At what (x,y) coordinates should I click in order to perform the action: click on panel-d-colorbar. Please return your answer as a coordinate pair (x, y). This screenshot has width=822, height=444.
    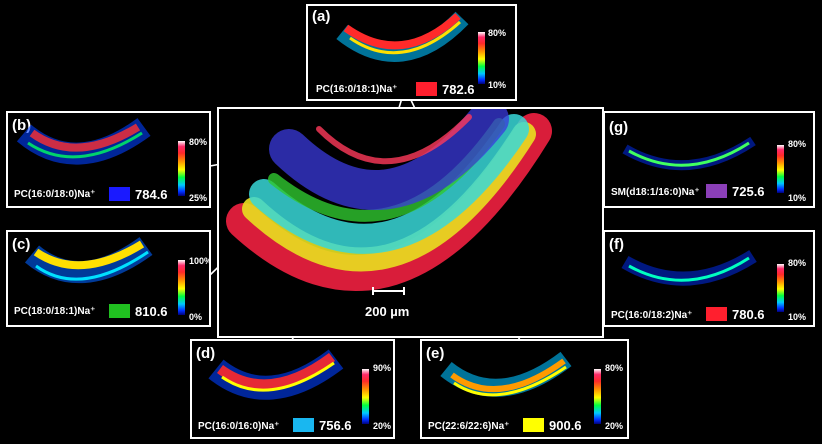
    Looking at the image, I should click on (365, 396).